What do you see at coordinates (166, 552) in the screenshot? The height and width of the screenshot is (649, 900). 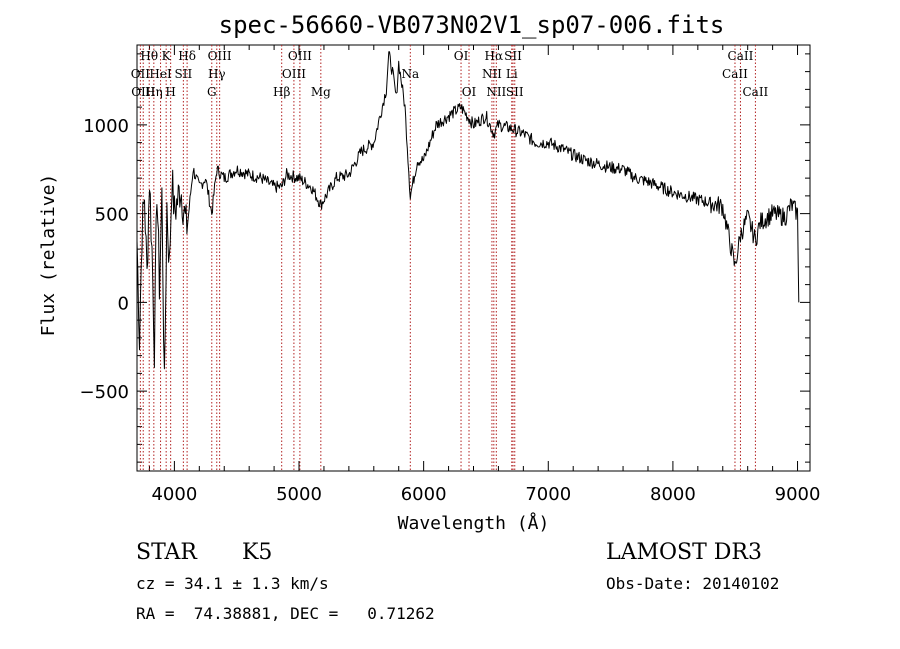 I see `object-class: STAR` at bounding box center [166, 552].